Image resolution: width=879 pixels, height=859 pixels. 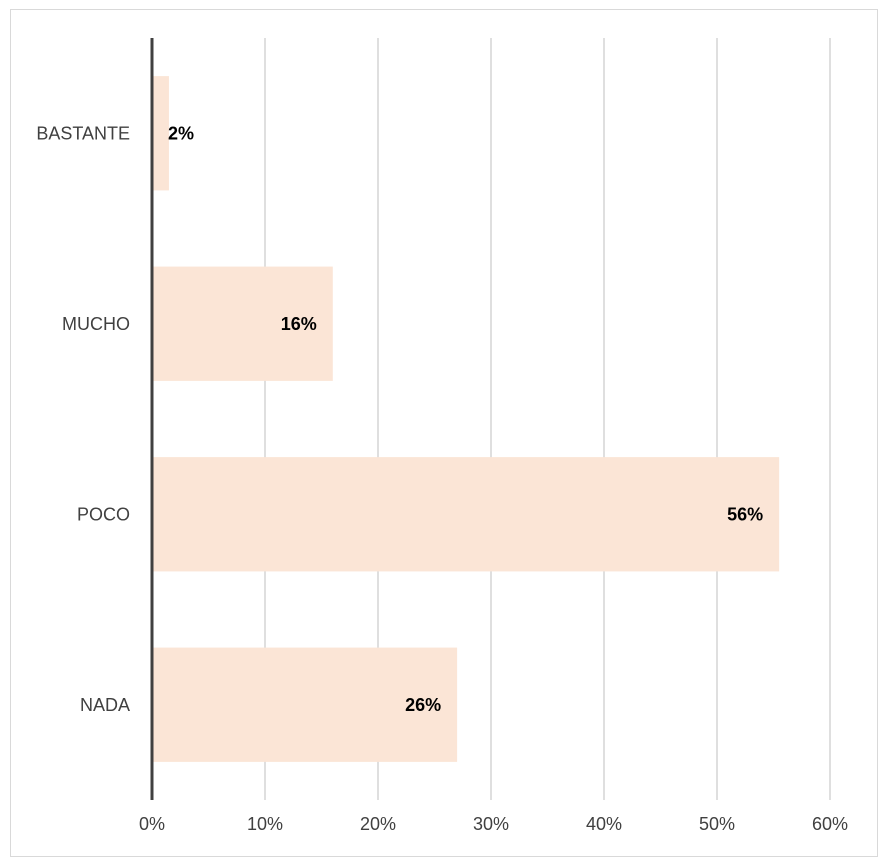 What do you see at coordinates (491, 824) in the screenshot?
I see `x-tick-label: 30%` at bounding box center [491, 824].